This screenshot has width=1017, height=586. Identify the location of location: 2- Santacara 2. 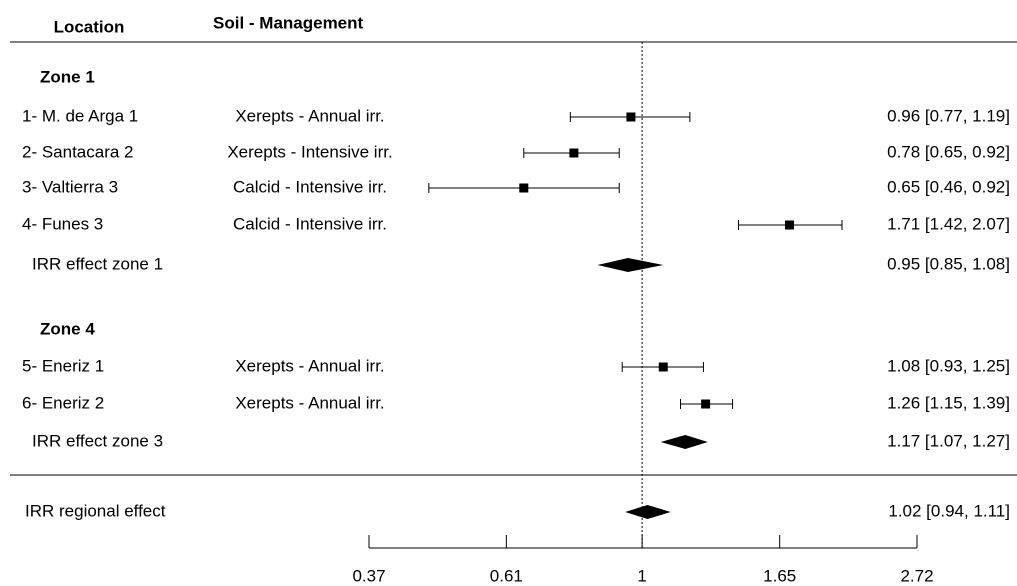
(78, 151).